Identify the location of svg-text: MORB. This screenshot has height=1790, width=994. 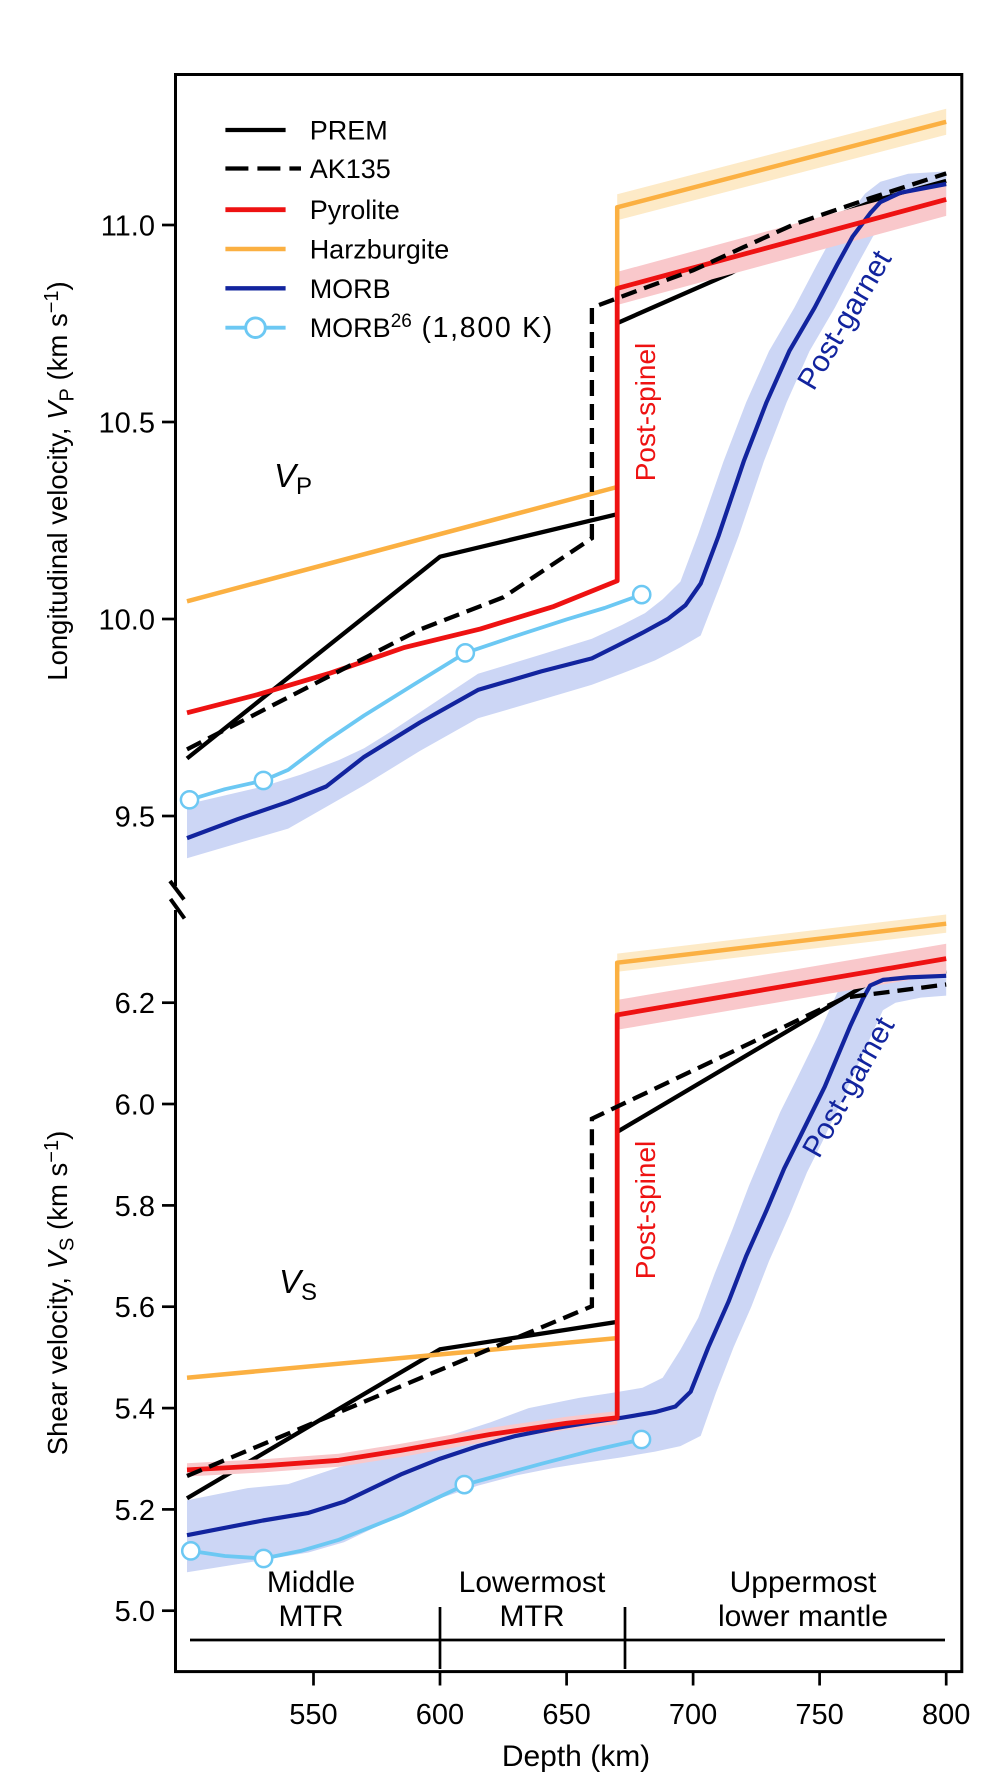
(350, 289).